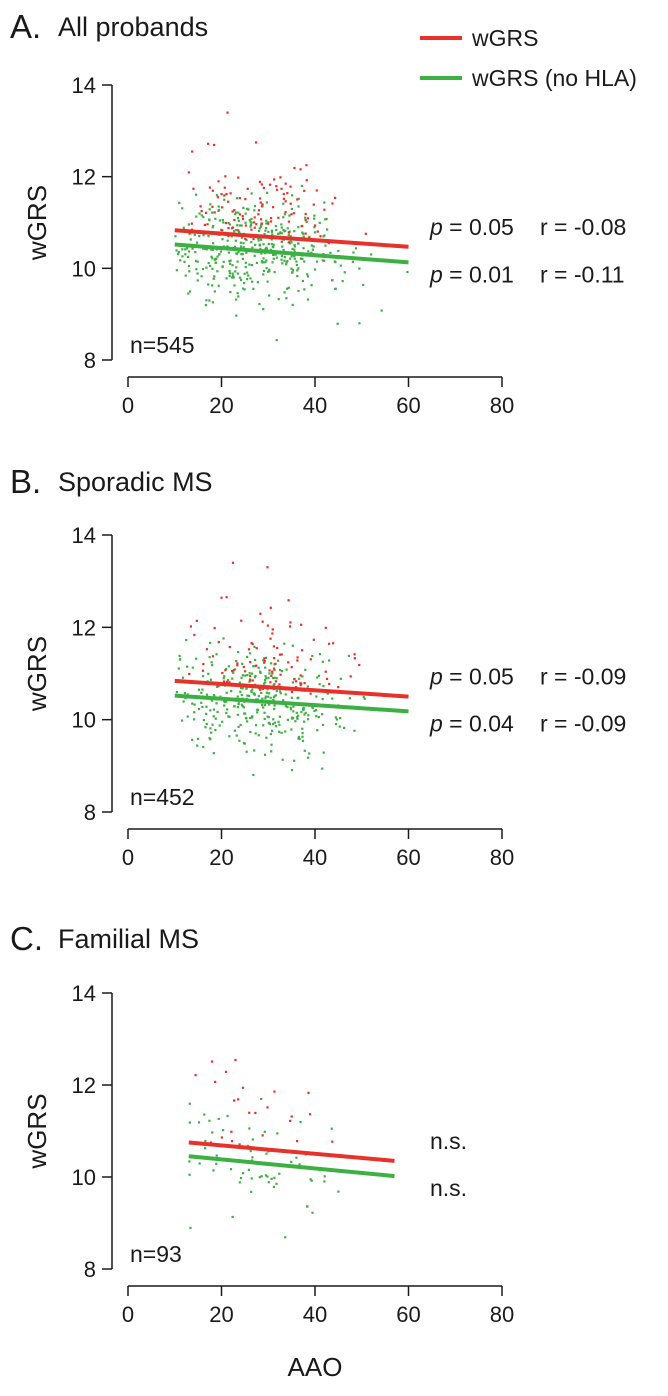  I want to click on n-label: n=545, so click(162, 345).